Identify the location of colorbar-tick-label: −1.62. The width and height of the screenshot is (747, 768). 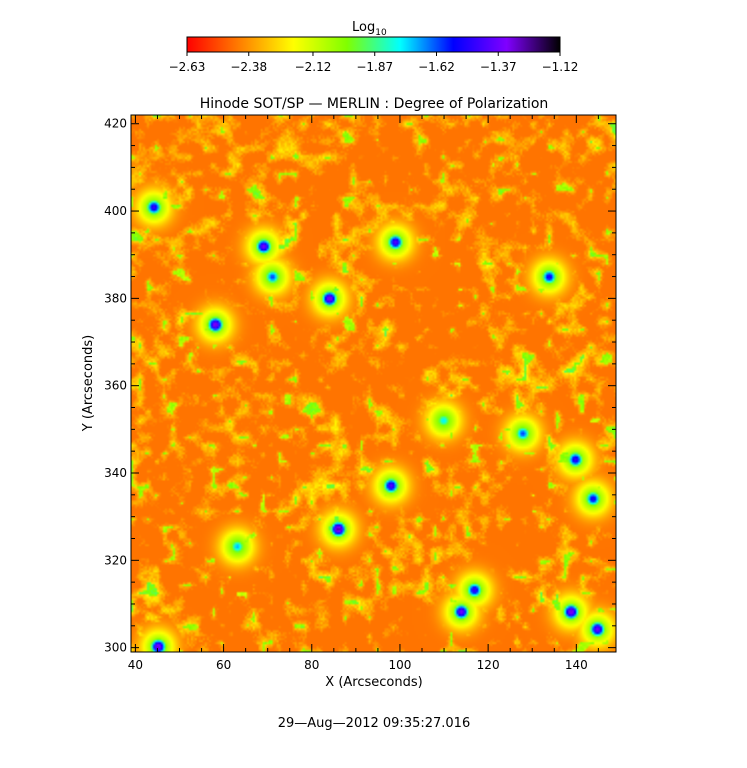
(436, 67).